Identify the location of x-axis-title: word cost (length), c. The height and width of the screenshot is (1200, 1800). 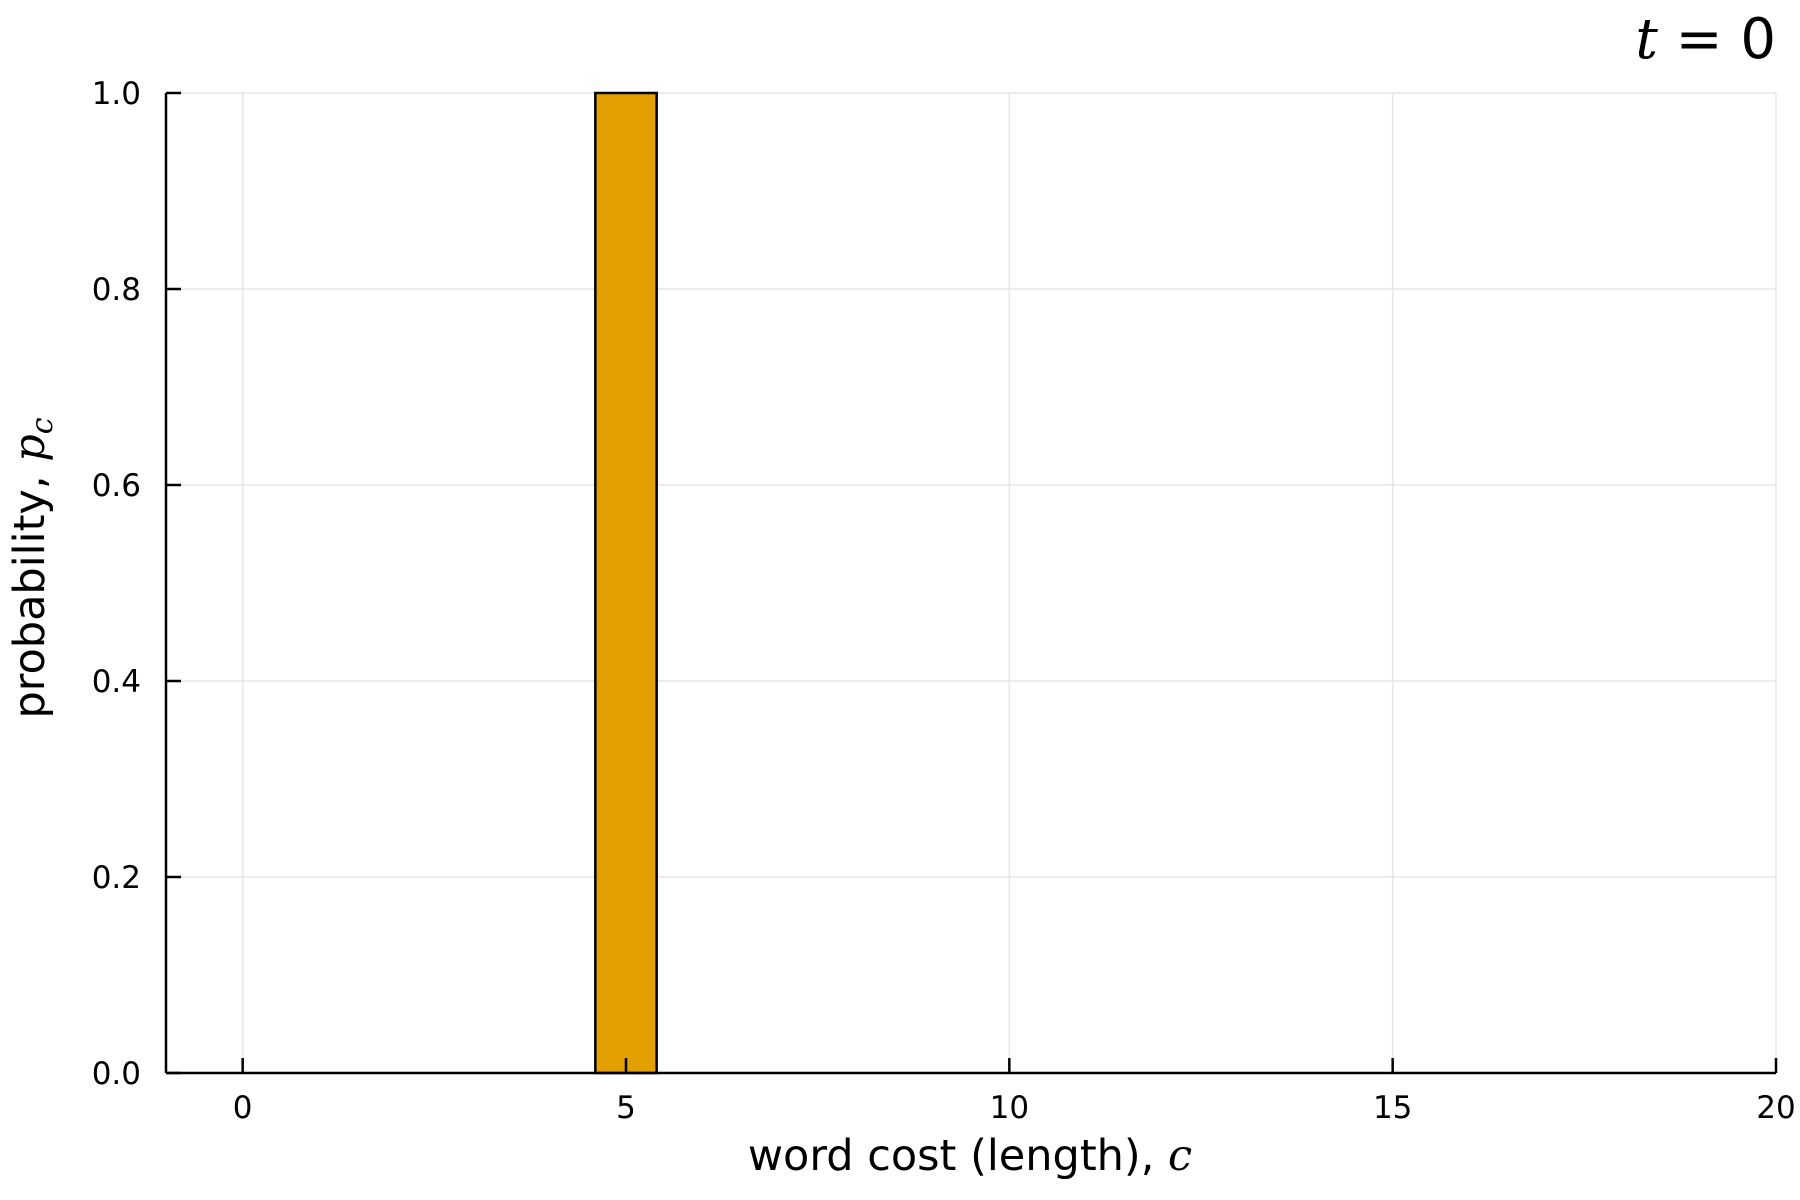
(970, 1156).